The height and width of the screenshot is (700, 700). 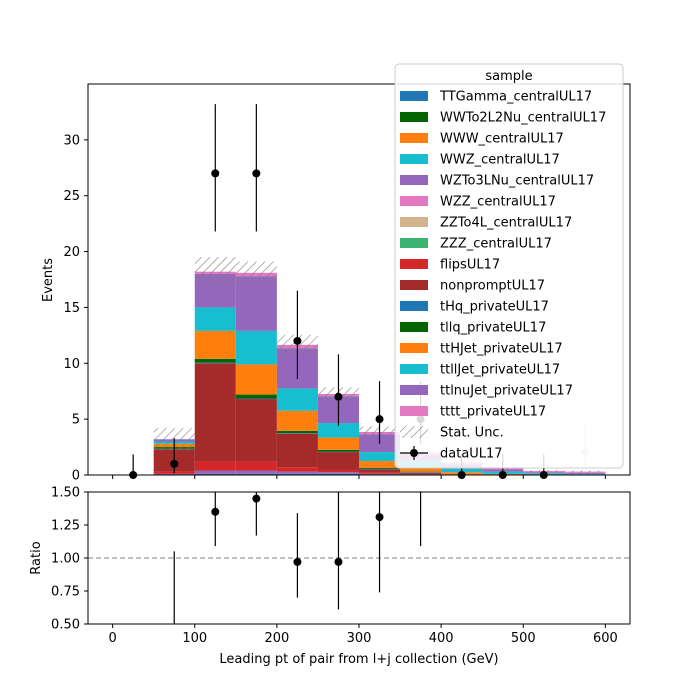 What do you see at coordinates (112, 638) in the screenshot?
I see `x-tick-label: 0` at bounding box center [112, 638].